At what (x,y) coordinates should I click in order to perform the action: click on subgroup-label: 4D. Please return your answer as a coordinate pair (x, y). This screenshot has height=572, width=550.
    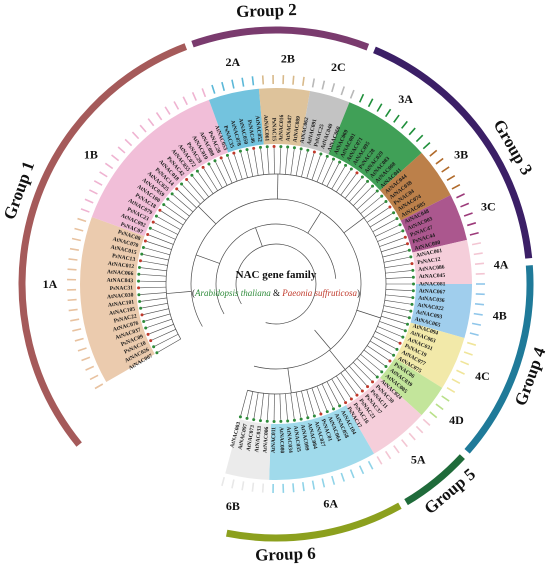
    Looking at the image, I should click on (456, 420).